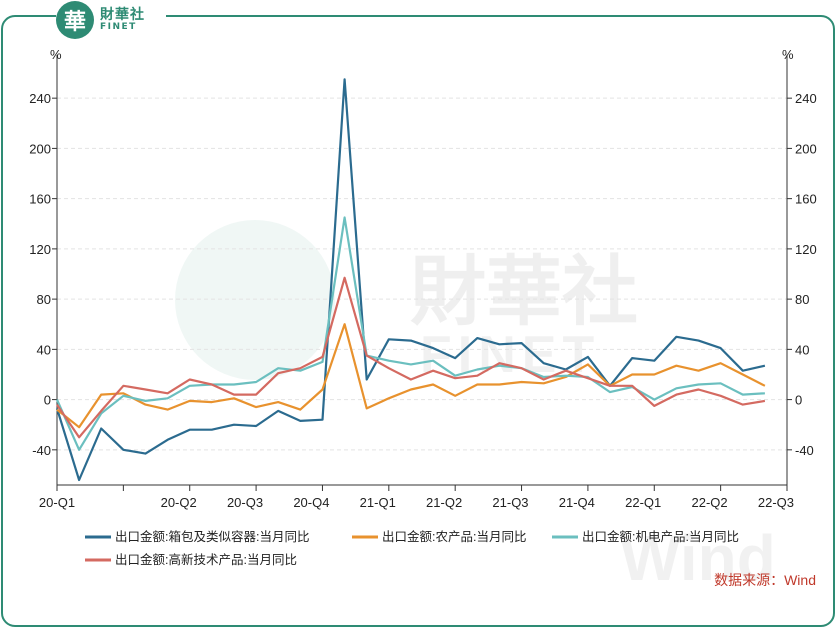 Image resolution: width=840 pixels, height=634 pixels. Describe the element at coordinates (75, 20) in the screenshot. I see `brand-logo-icon: 華` at that location.